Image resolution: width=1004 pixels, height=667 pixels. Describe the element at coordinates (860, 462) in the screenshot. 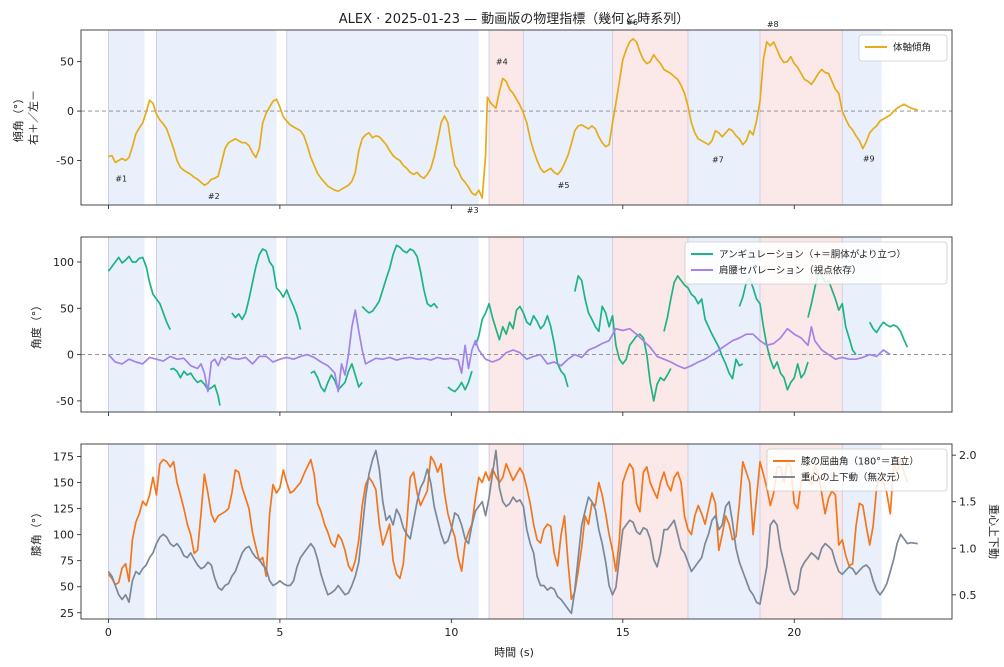

I see `legend-label: 膝の屈曲角（180°＝直立）` at that location.